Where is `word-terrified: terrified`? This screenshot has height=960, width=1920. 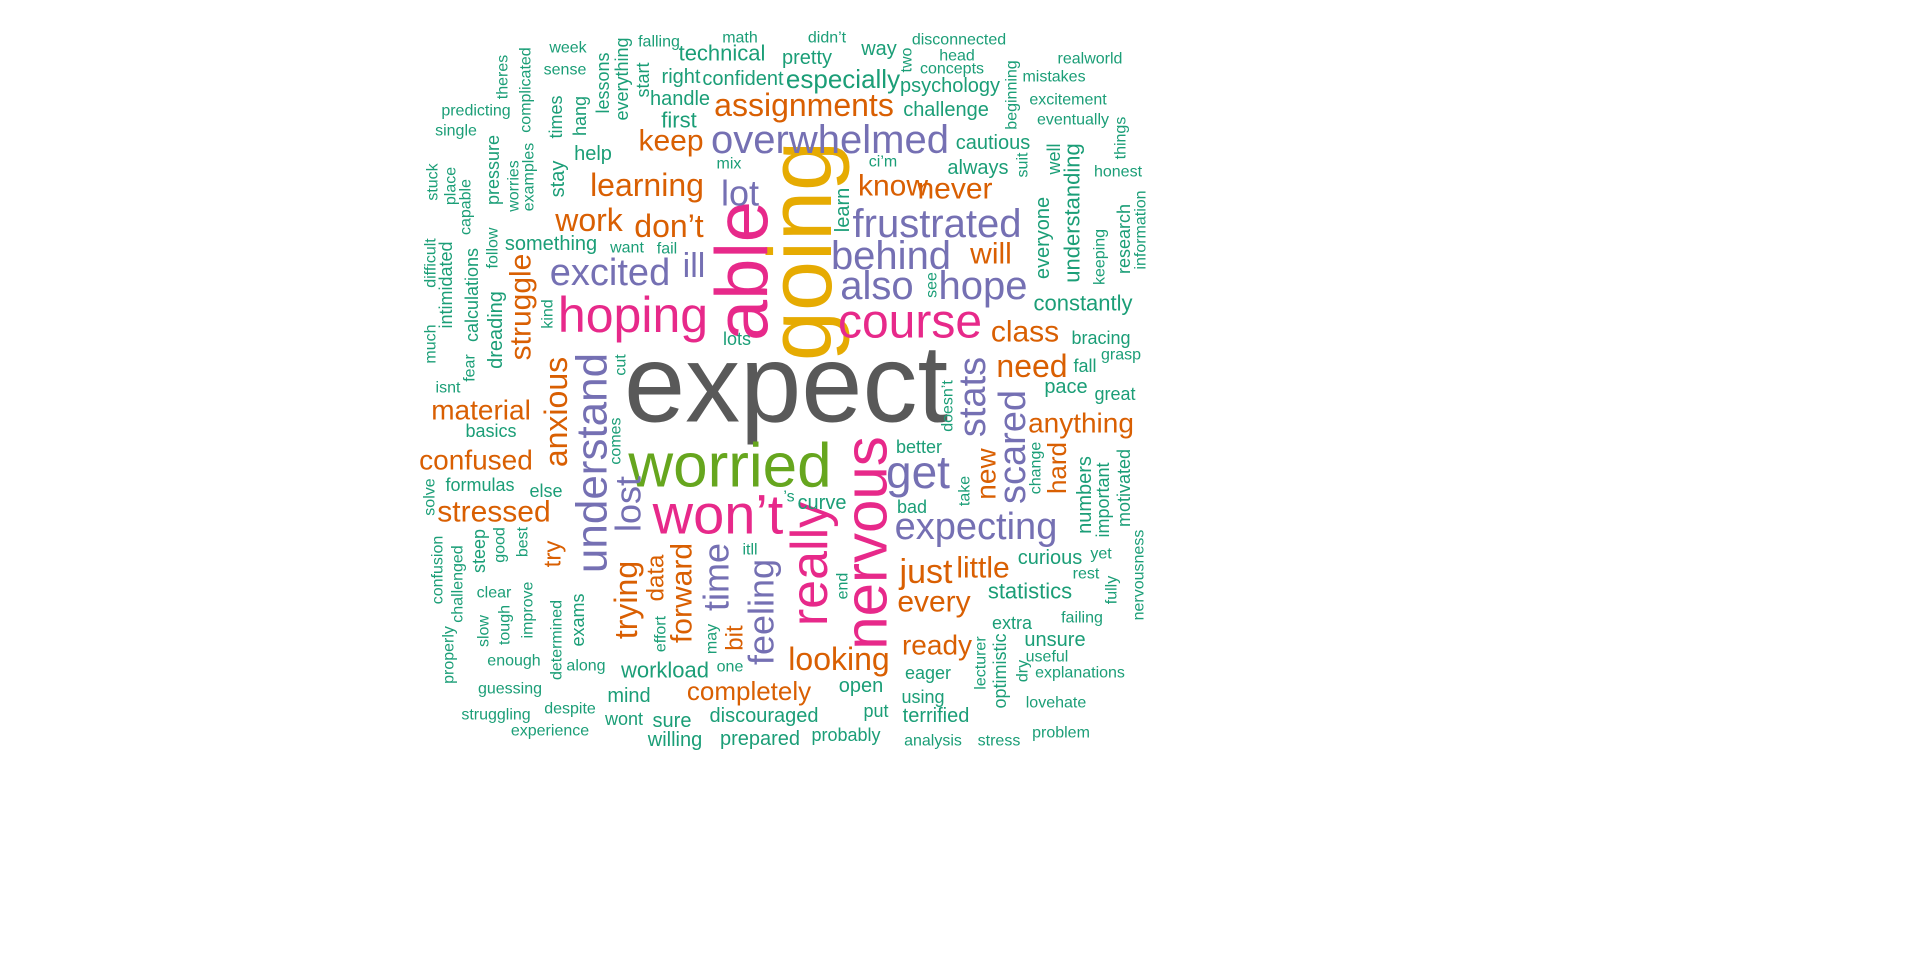
word-terrified: terrified is located at coordinates (936, 716).